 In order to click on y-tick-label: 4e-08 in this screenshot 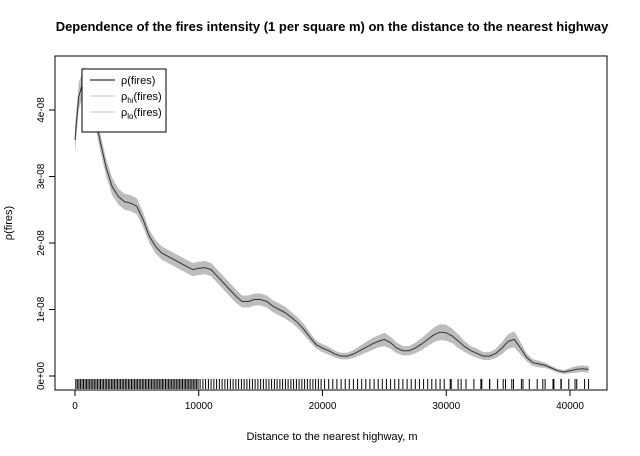, I will do `click(41, 110)`.